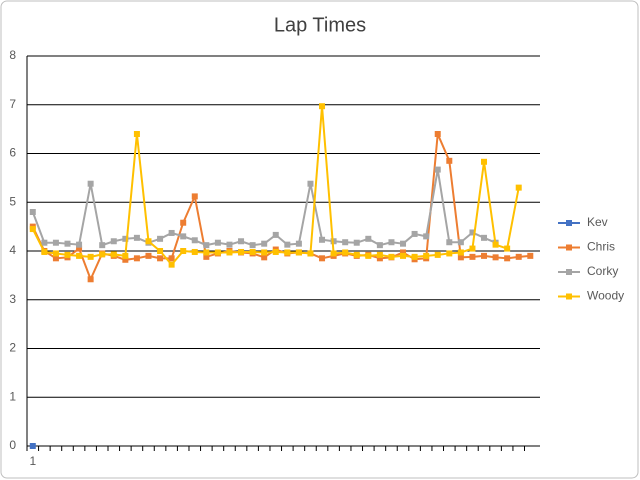 This screenshot has width=640, height=480. What do you see at coordinates (32, 461) in the screenshot?
I see `x-tick-label: 1` at bounding box center [32, 461].